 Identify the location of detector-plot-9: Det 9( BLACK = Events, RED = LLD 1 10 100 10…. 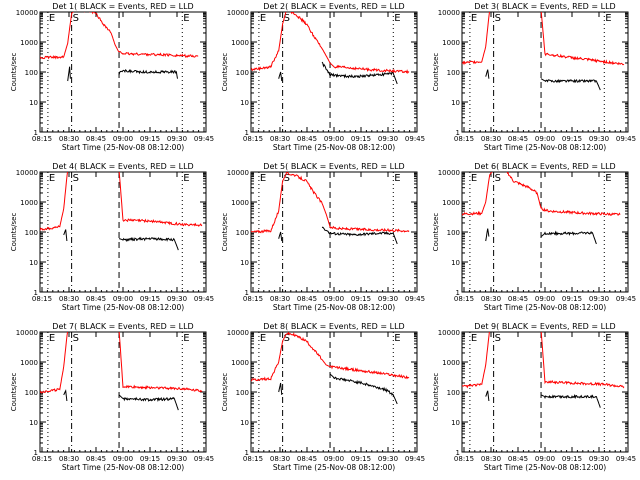
(534, 397).